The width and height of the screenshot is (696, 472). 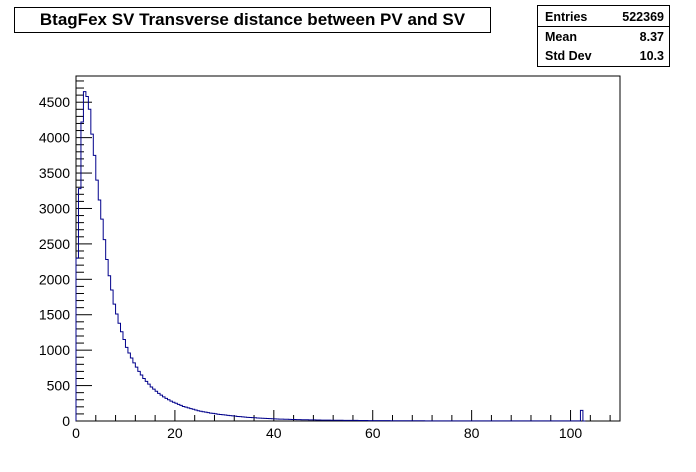 What do you see at coordinates (54, 350) in the screenshot?
I see `y-tick-label: 1000` at bounding box center [54, 350].